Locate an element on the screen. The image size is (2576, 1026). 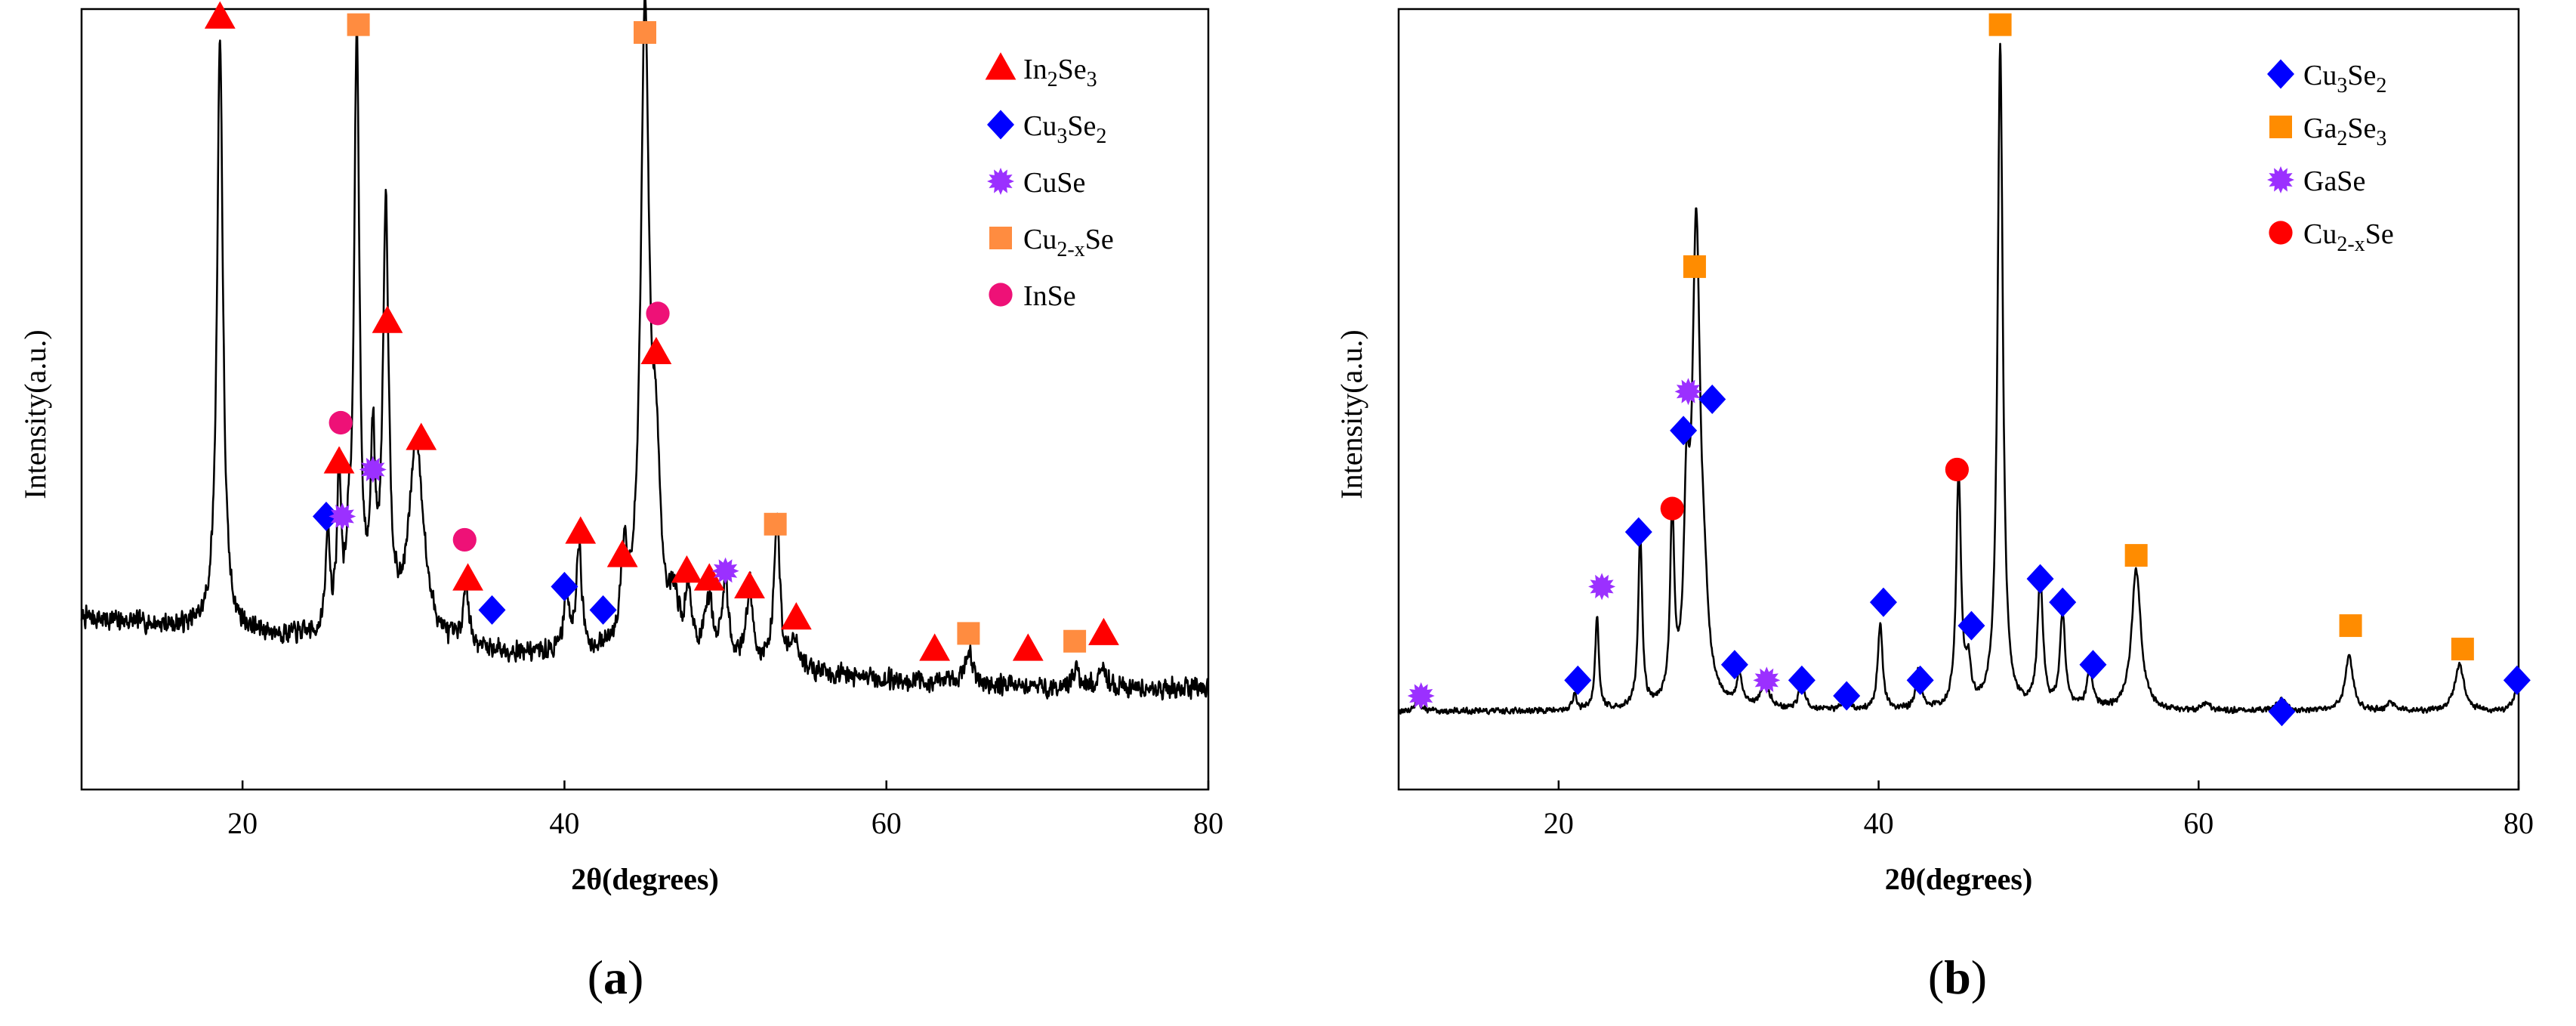
legend-marker-Ga2Se3 is located at coordinates (2280, 127).